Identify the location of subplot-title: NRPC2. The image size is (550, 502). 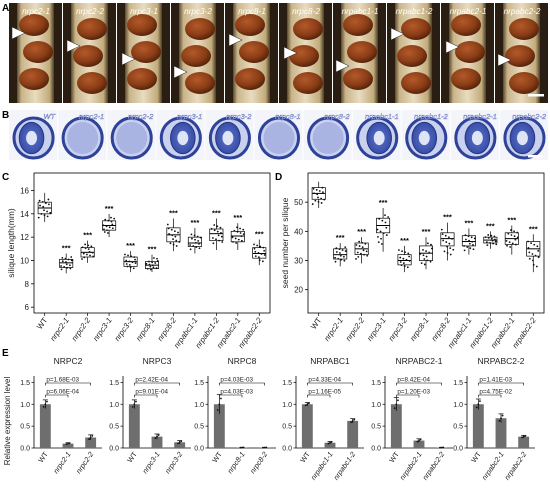
(68, 361).